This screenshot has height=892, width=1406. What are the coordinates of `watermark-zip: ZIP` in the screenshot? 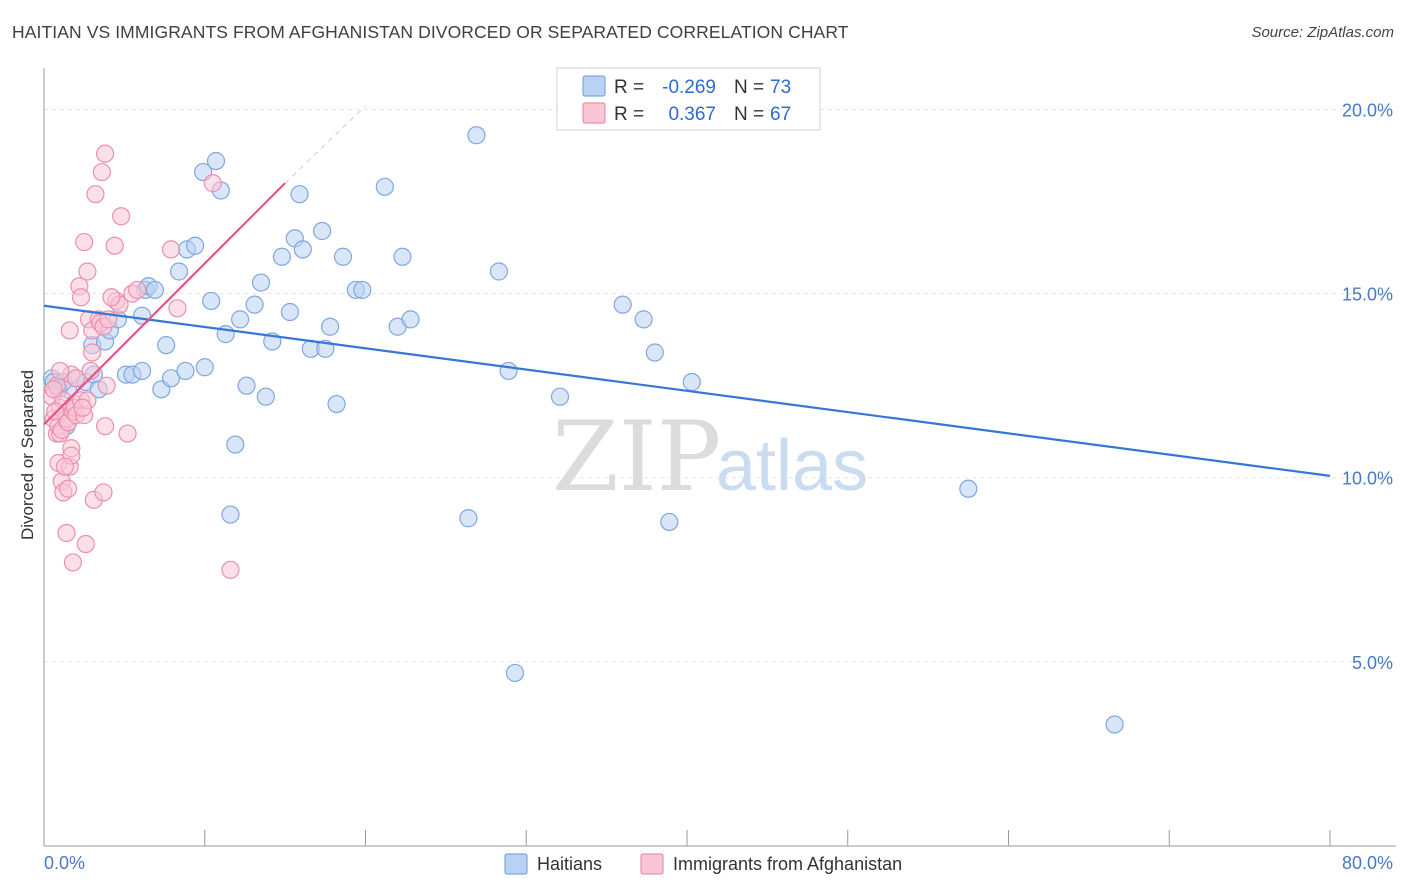 It's located at (636, 457).